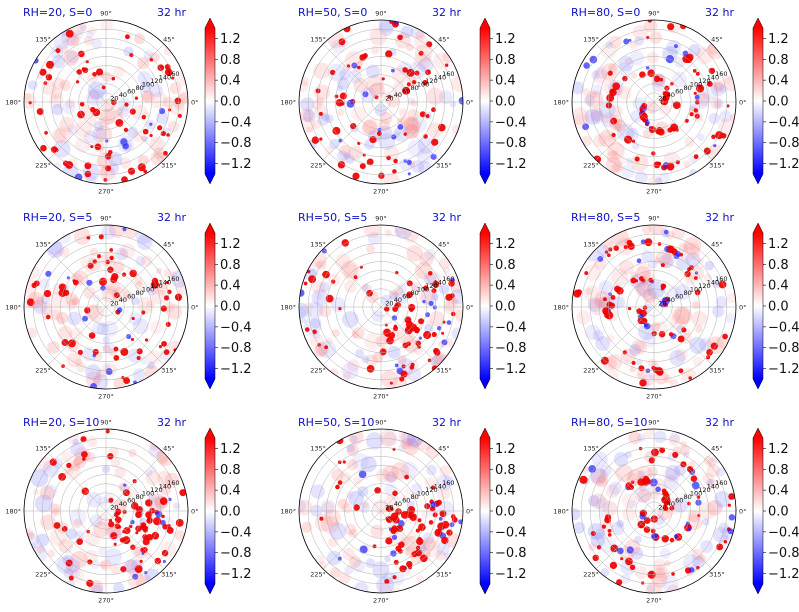 The height and width of the screenshot is (612, 799). I want to click on colorbar-max-extend, so click(210, 228).